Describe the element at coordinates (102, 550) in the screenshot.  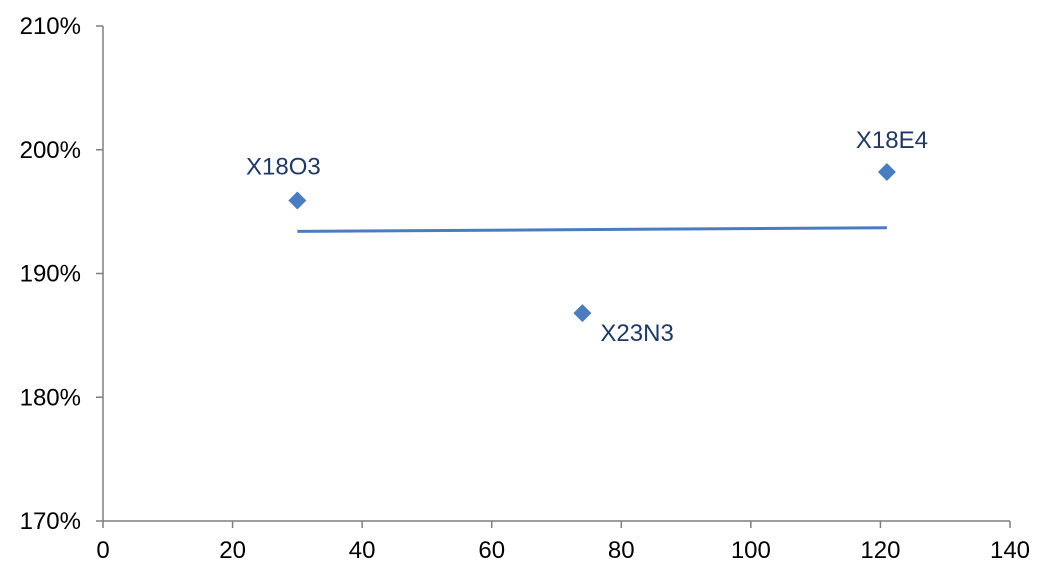
I see `x-tick-label: 0` at that location.